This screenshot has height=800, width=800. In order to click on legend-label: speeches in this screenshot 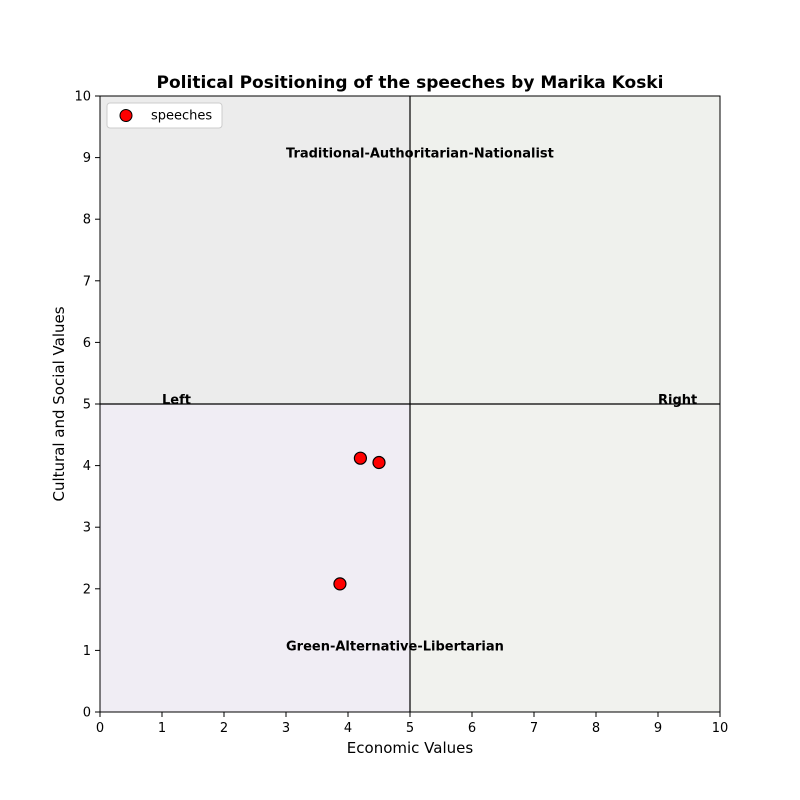, I will do `click(181, 116)`.